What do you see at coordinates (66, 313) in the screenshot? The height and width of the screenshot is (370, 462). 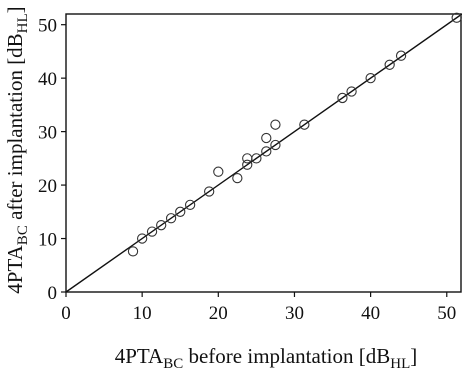 I see `x-tick-label: 0` at bounding box center [66, 313].